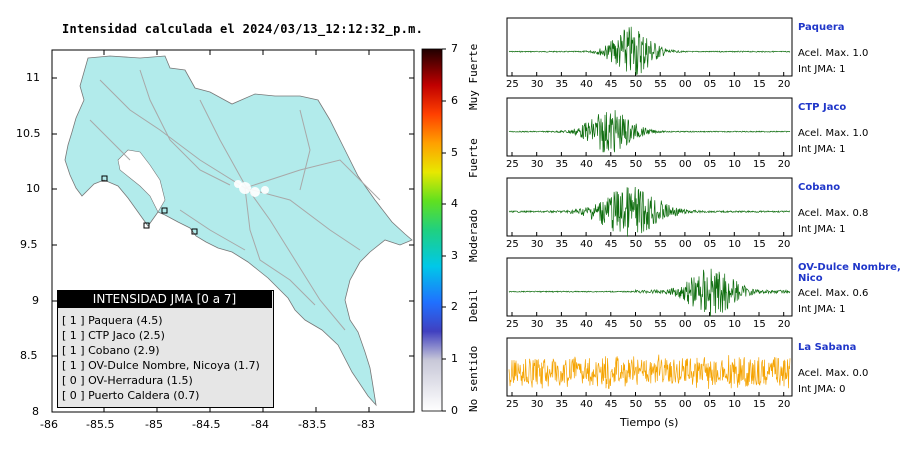 The height and width of the screenshot is (460, 910). What do you see at coordinates (49, 424) in the screenshot?
I see `lon-label: -86` at bounding box center [49, 424].